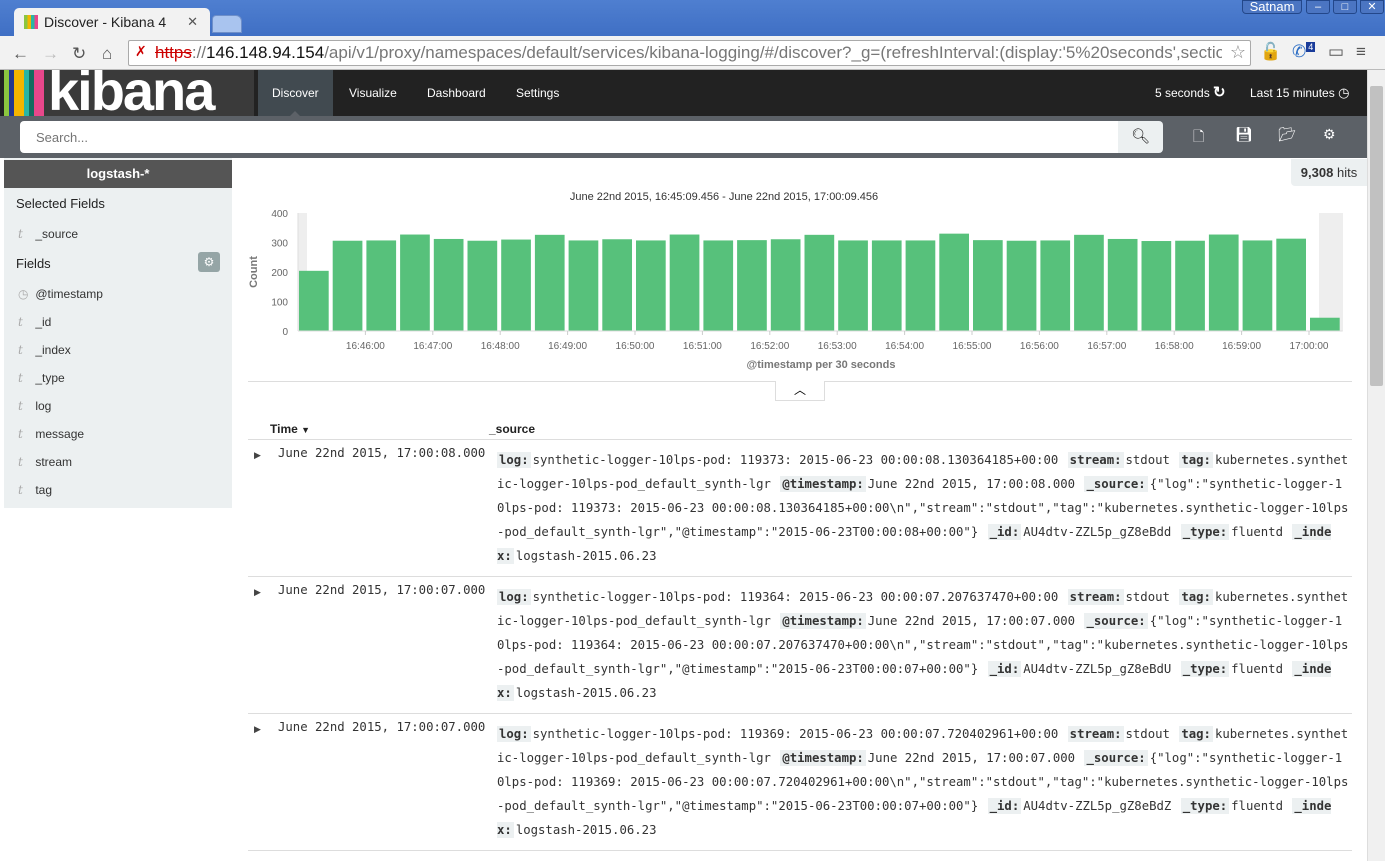 The height and width of the screenshot is (861, 1385). Describe the element at coordinates (972, 346) in the screenshot. I see `x-tick-label: 16:55:00` at that location.